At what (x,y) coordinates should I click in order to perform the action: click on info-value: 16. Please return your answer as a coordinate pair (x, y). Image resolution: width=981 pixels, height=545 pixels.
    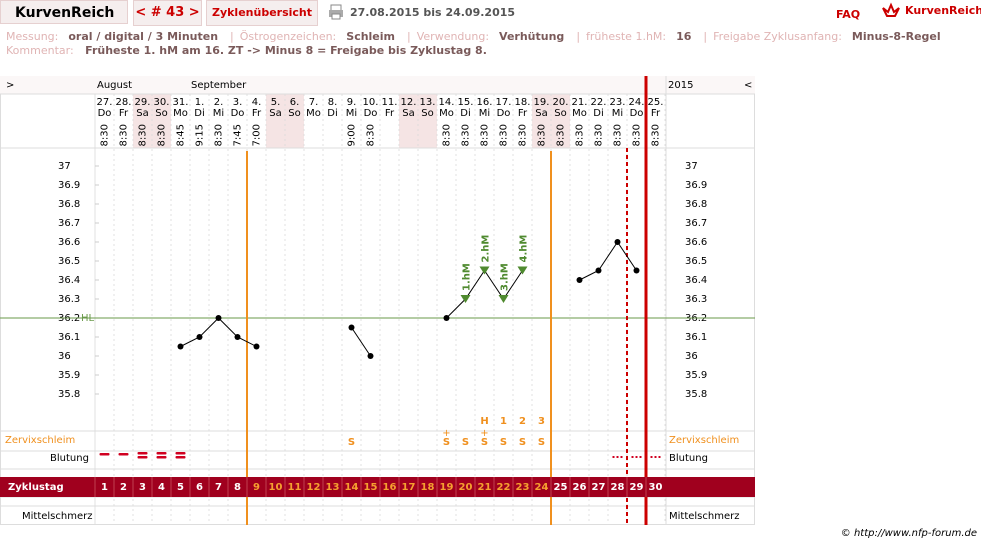
    Looking at the image, I should click on (684, 36).